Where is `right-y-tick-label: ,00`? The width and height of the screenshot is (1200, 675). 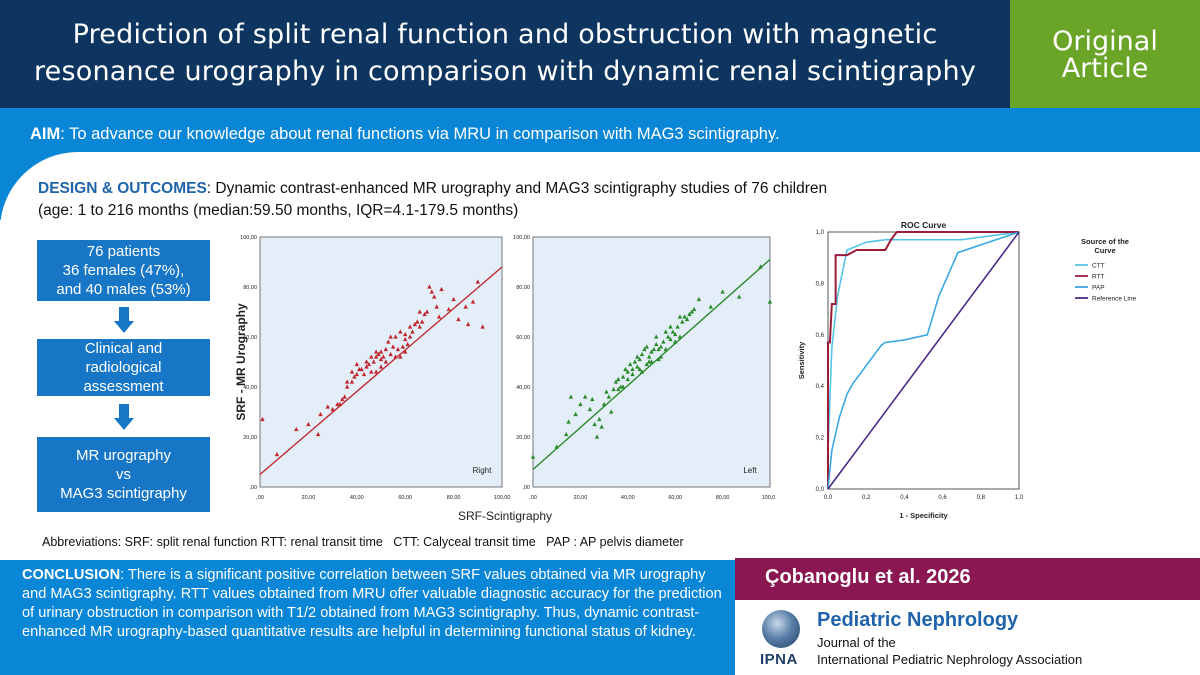 right-y-tick-label: ,00 is located at coordinates (253, 488).